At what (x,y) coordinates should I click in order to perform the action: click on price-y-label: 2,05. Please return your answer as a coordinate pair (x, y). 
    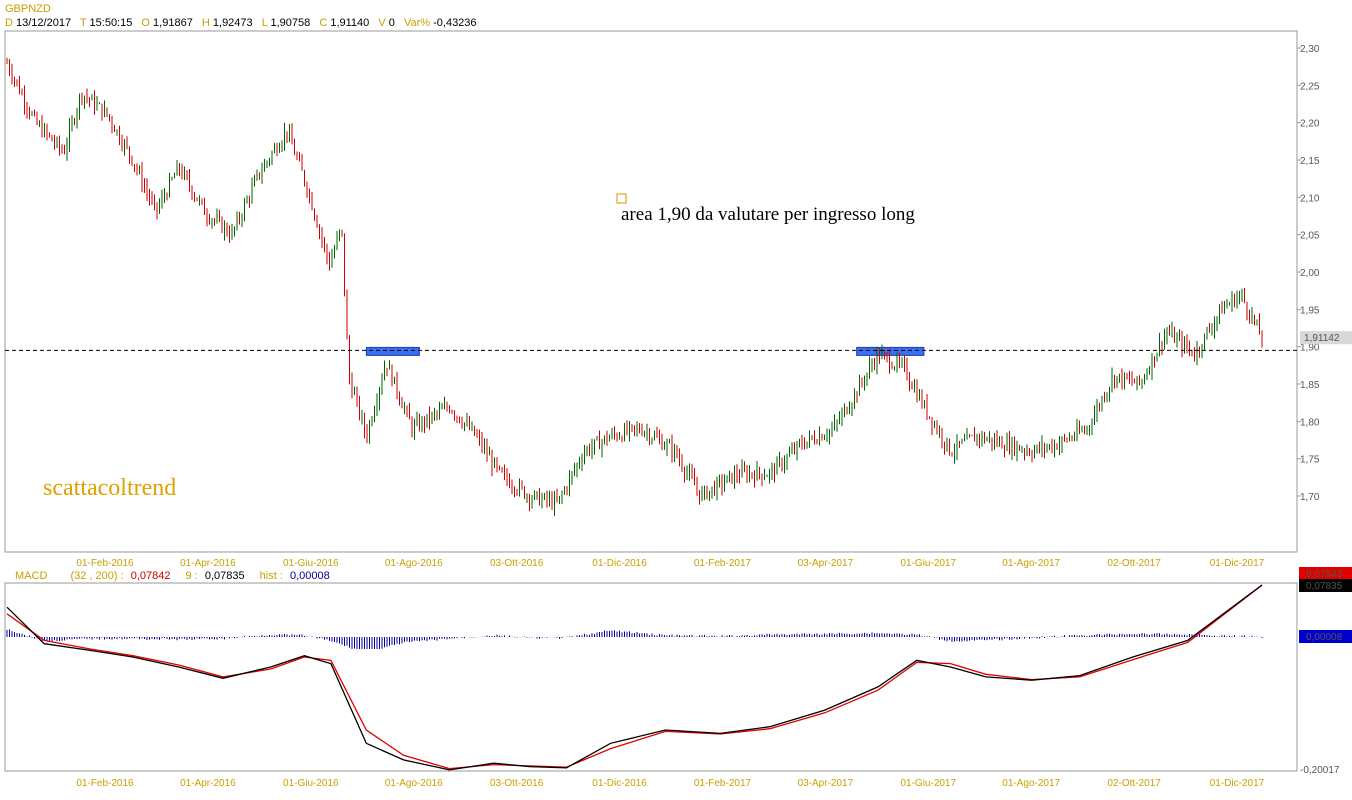
    Looking at the image, I should click on (1310, 236).